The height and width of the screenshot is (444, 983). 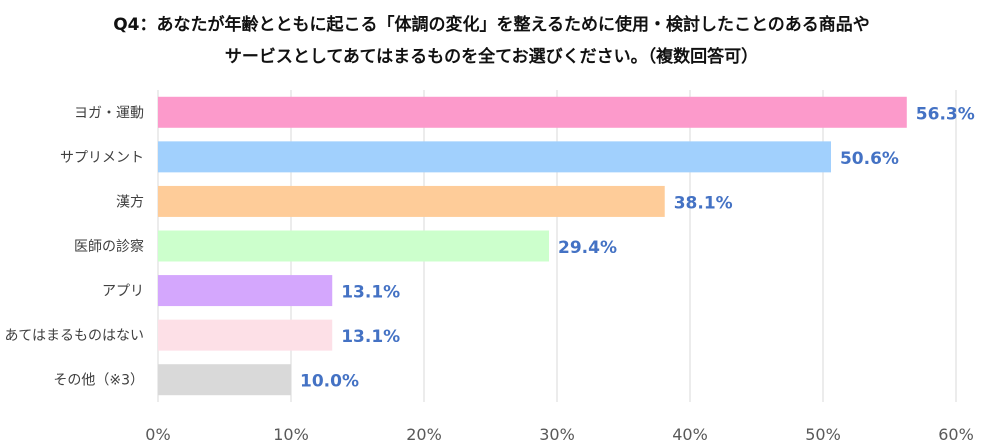 I want to click on category-label: あてはまるものはない, so click(x=74, y=336).